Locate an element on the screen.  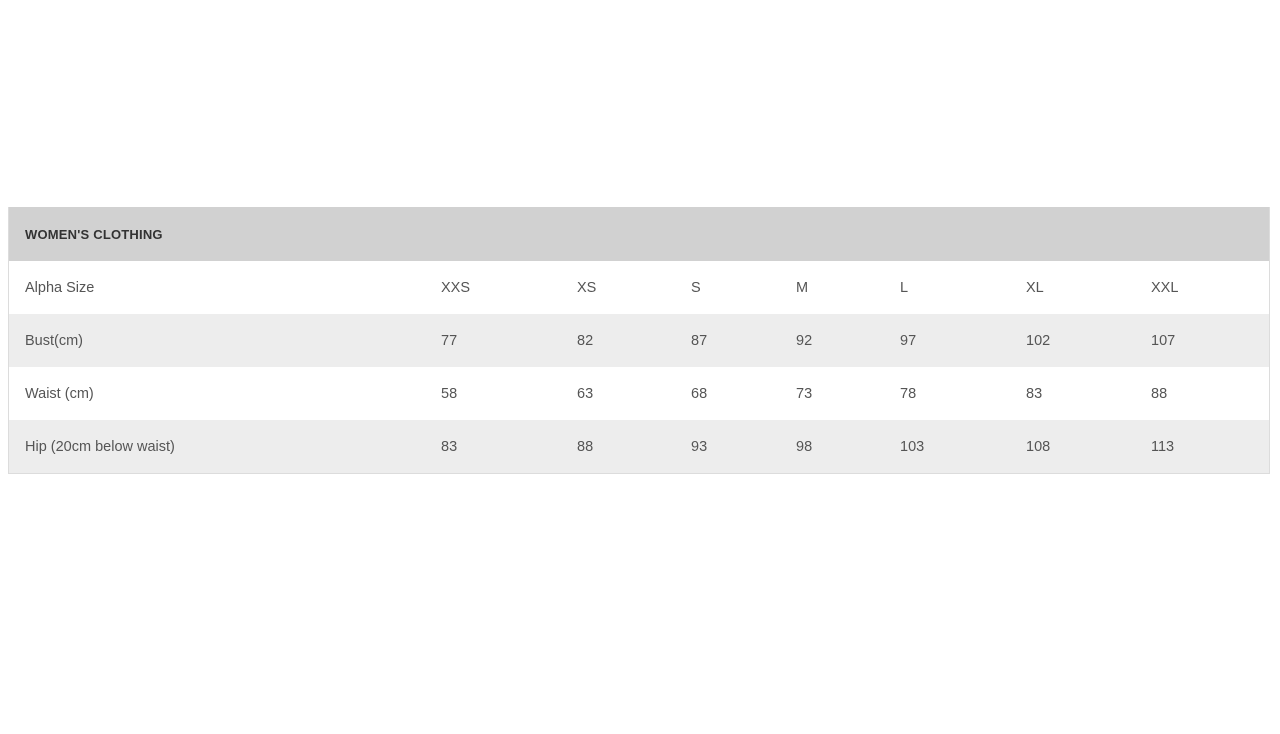
table-cell: L is located at coordinates (904, 287).